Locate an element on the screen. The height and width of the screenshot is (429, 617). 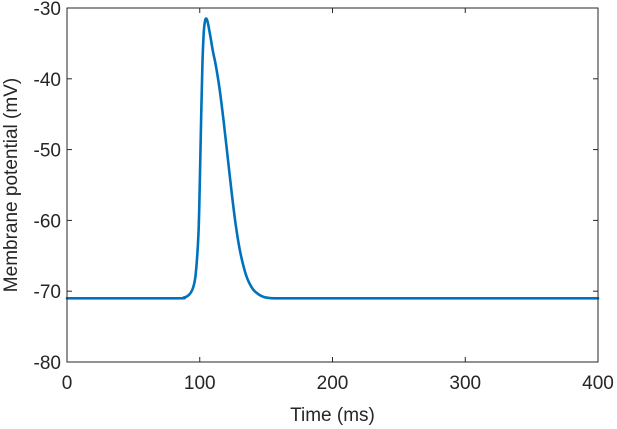
y-tick-label: -70 is located at coordinates (47, 292).